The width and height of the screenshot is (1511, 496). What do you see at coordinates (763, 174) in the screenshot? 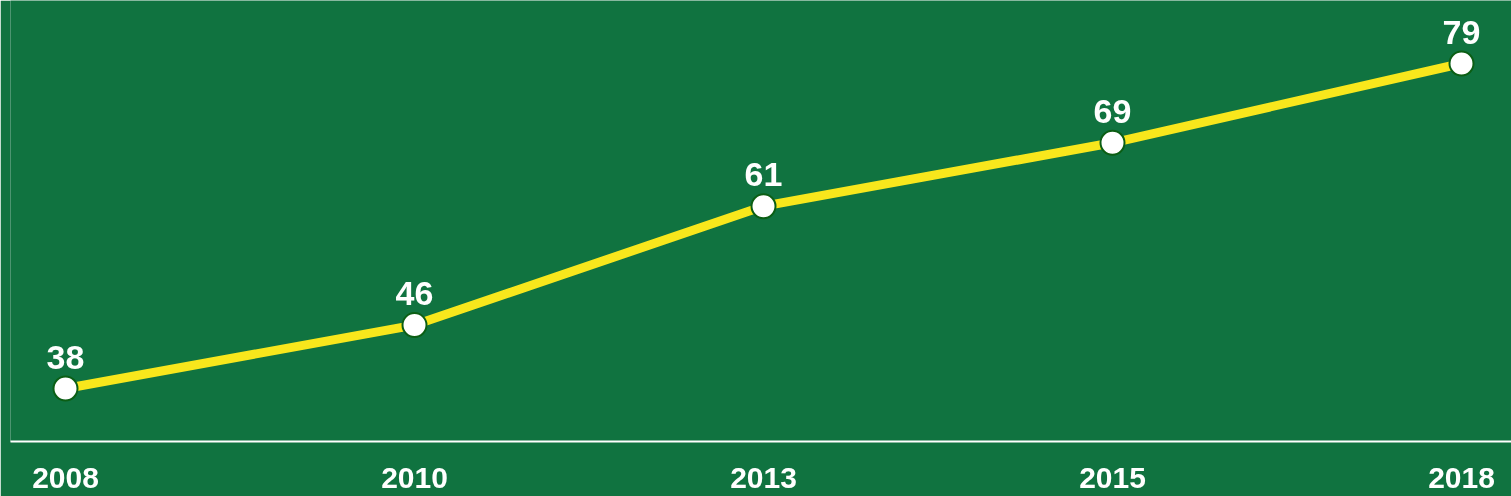
I see `data-label: 61` at bounding box center [763, 174].